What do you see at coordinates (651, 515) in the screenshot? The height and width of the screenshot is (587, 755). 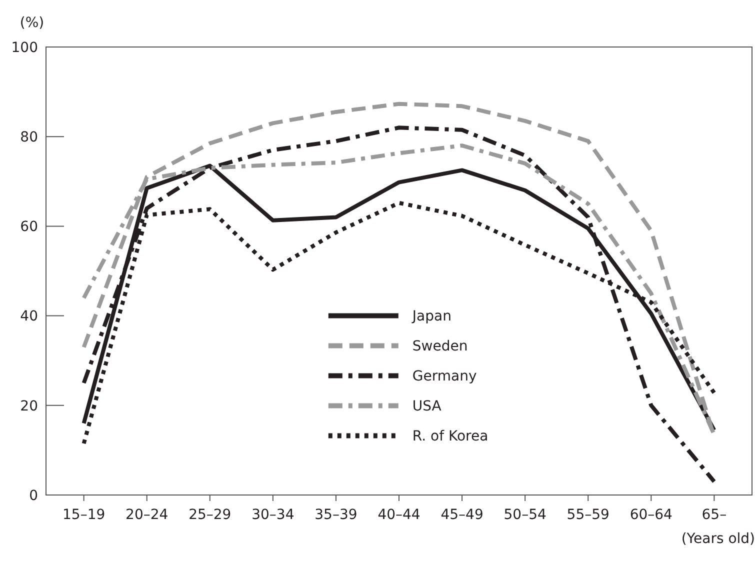 I see `x-tick-label: 60–64` at bounding box center [651, 515].